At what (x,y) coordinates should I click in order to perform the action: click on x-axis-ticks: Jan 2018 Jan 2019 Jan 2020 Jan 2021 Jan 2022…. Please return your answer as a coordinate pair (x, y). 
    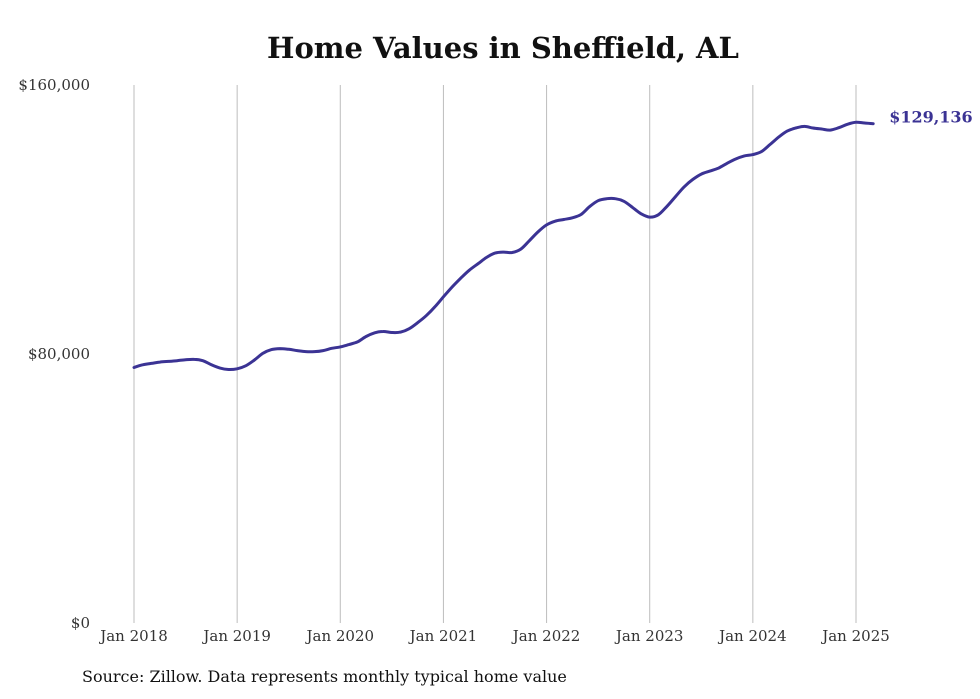
    Looking at the image, I should click on (494, 636).